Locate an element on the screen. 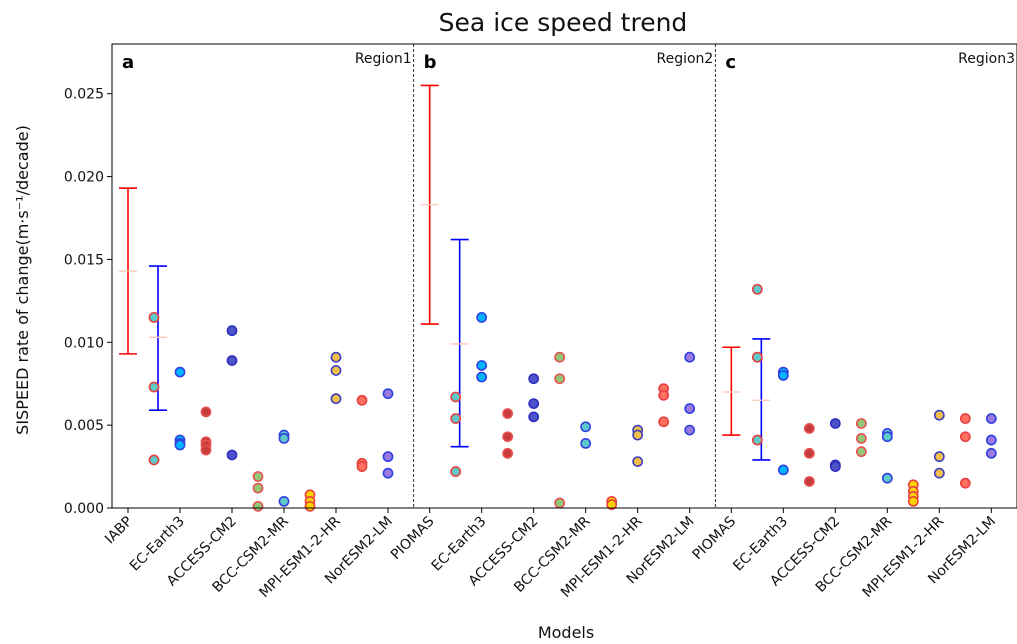 The height and width of the screenshot is (644, 1017). y-tick-label: 0.025 is located at coordinates (84, 95).